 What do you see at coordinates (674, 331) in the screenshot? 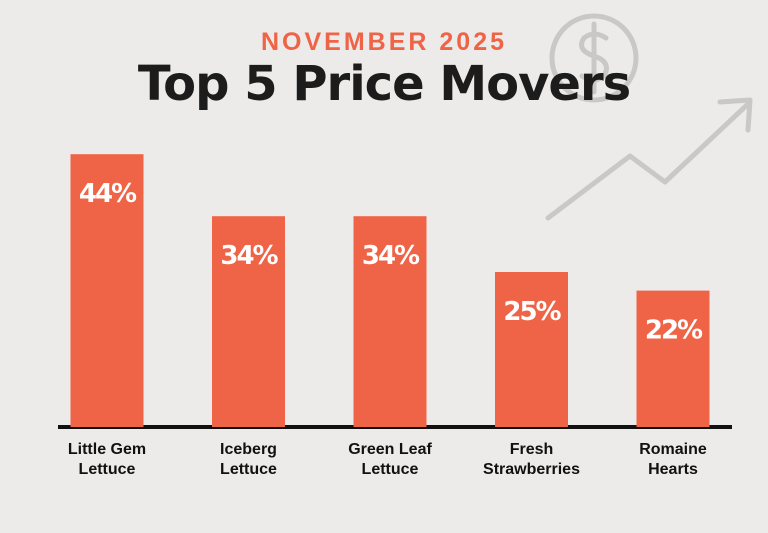
I see `value-label: 22%` at bounding box center [674, 331].